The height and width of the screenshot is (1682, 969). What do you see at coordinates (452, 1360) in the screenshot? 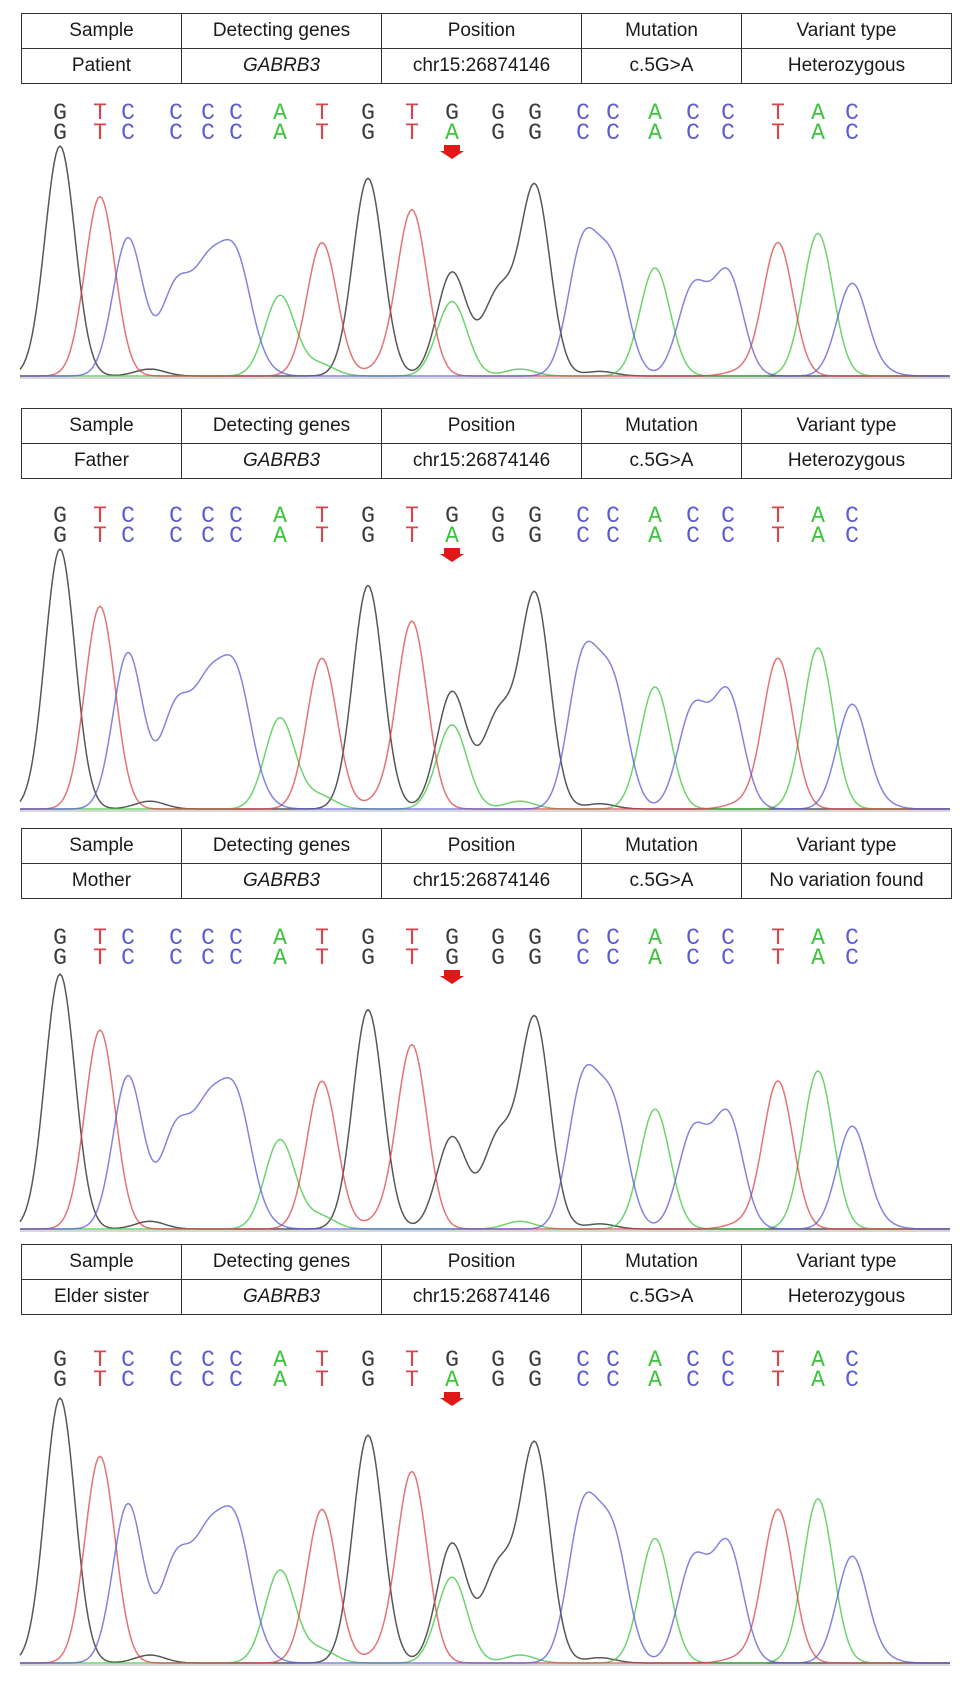
I see `reference-base-11: G` at bounding box center [452, 1360].